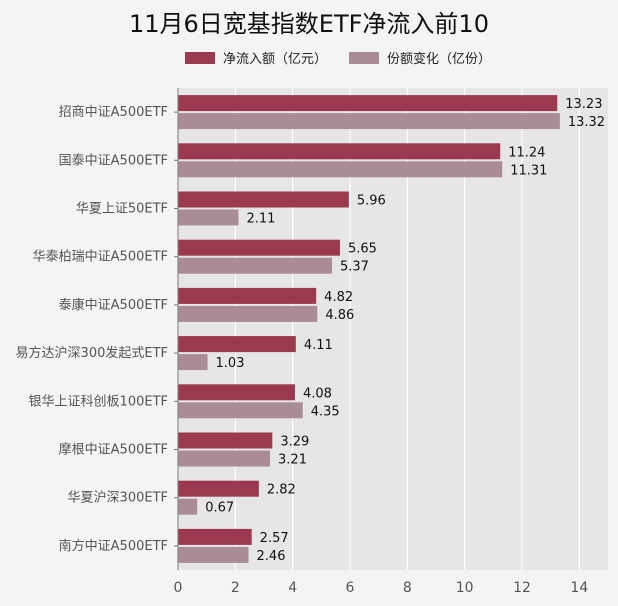  I want to click on data-label-inflow: 4.08, so click(317, 393).